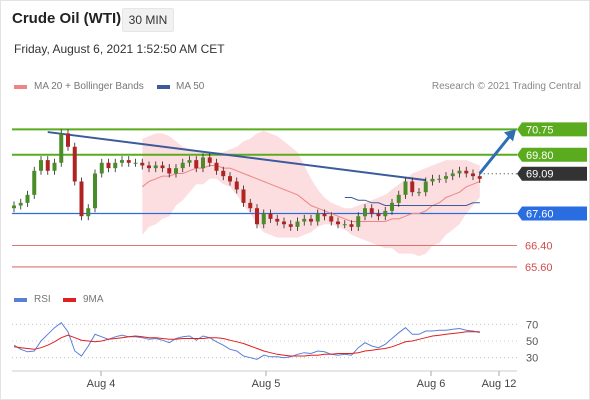 This screenshot has height=400, width=590. Describe the element at coordinates (539, 247) in the screenshot. I see `level-label: 66.40` at that location.